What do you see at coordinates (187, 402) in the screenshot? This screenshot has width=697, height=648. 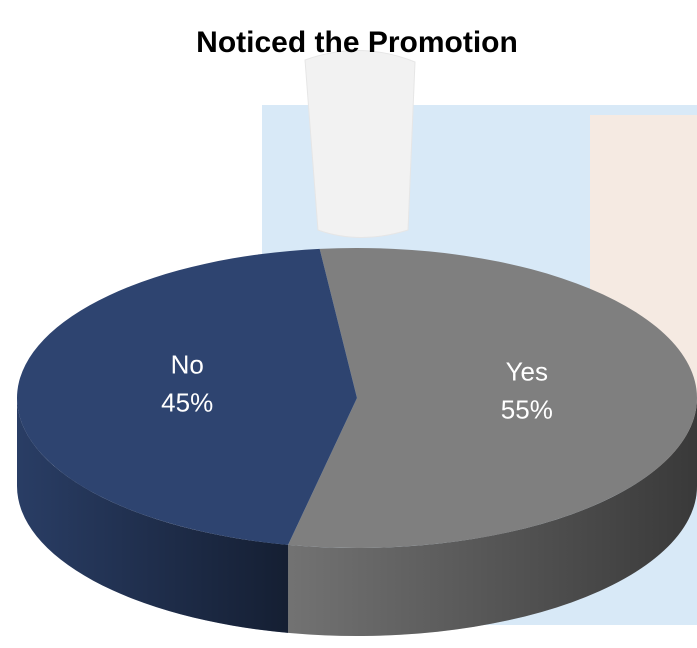 I see `slice-value-label: 45%` at bounding box center [187, 402].